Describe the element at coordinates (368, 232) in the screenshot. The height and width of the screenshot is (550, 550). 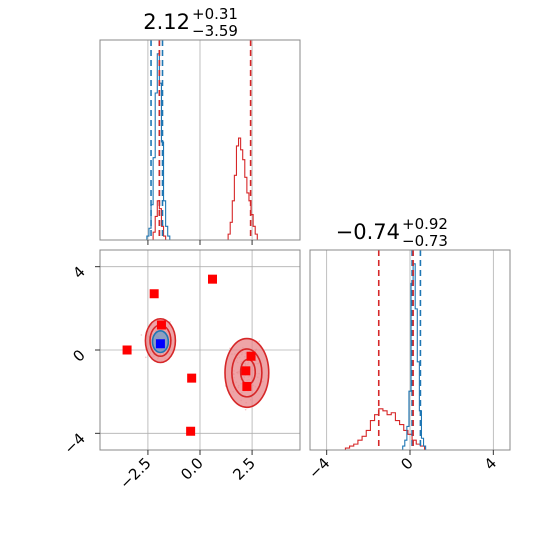
I see `panel-title-value: −0.74` at that location.